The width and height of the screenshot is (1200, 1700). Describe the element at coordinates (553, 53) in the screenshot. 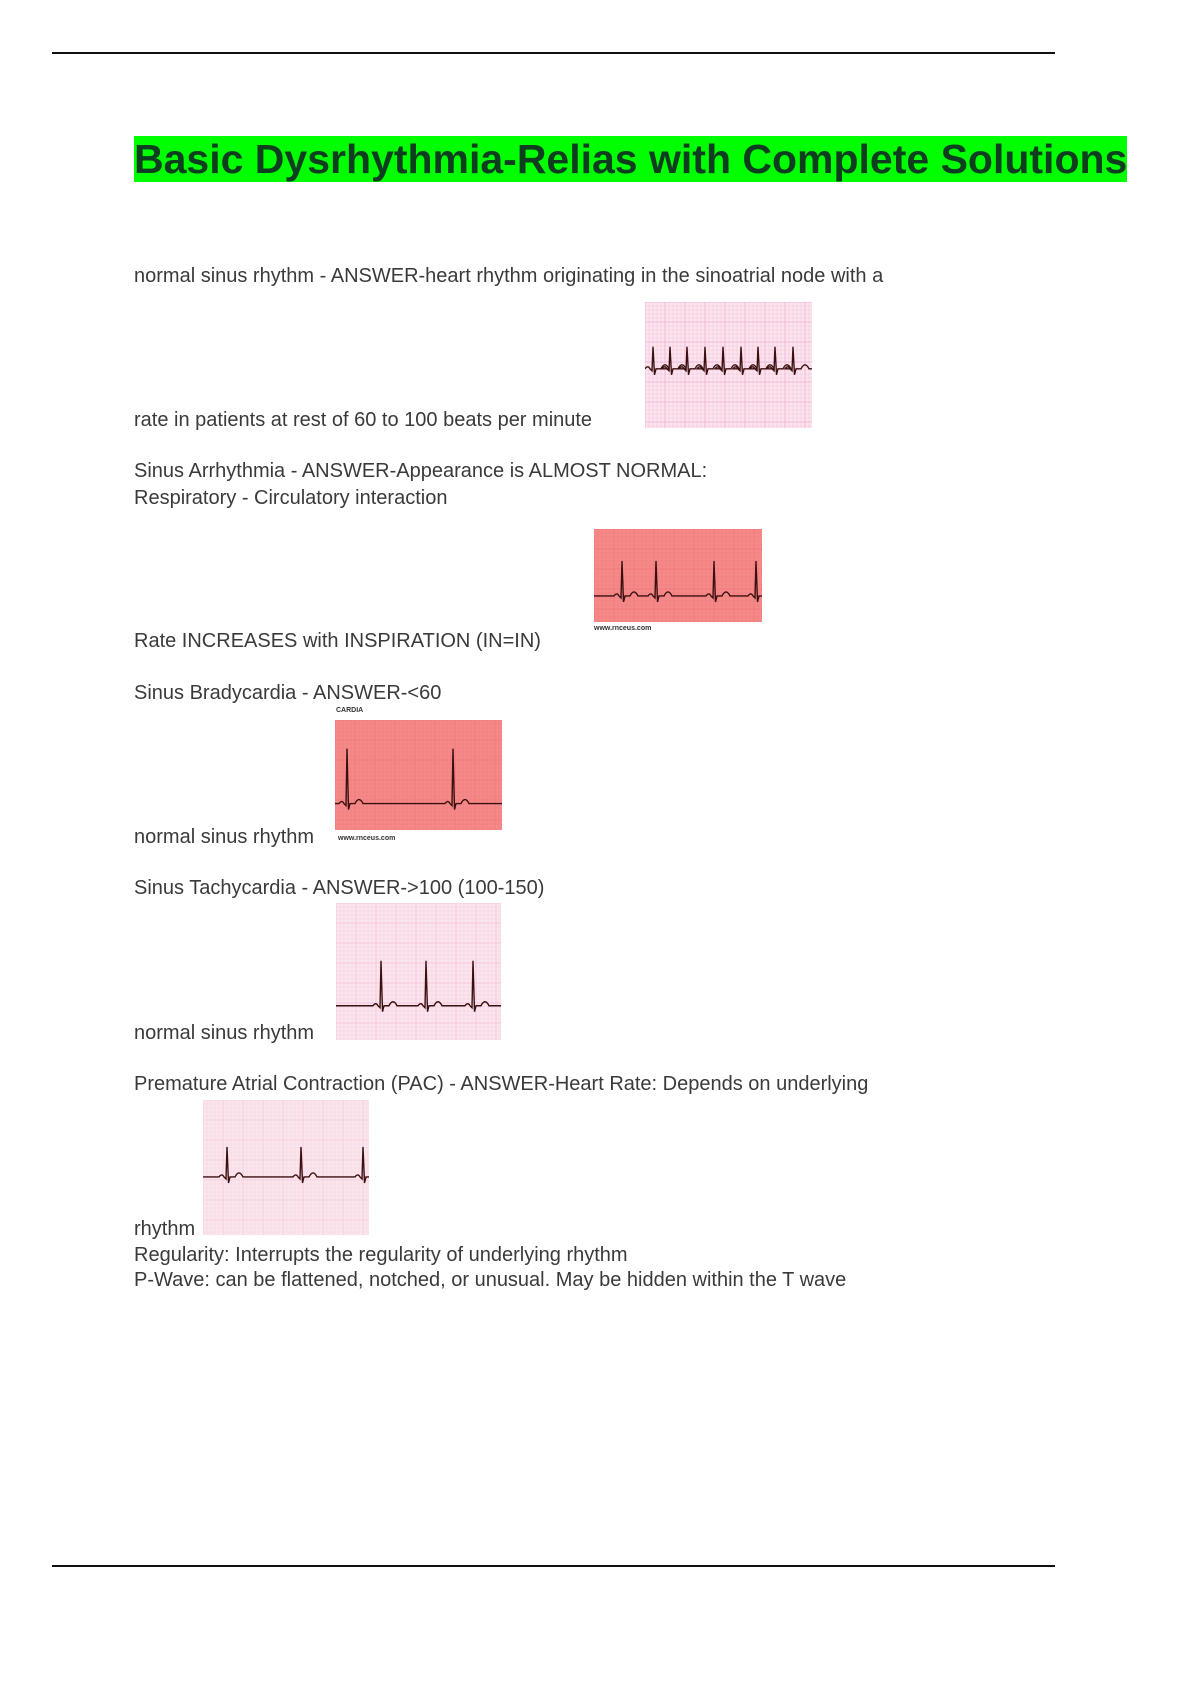

I see `header-rule` at that location.